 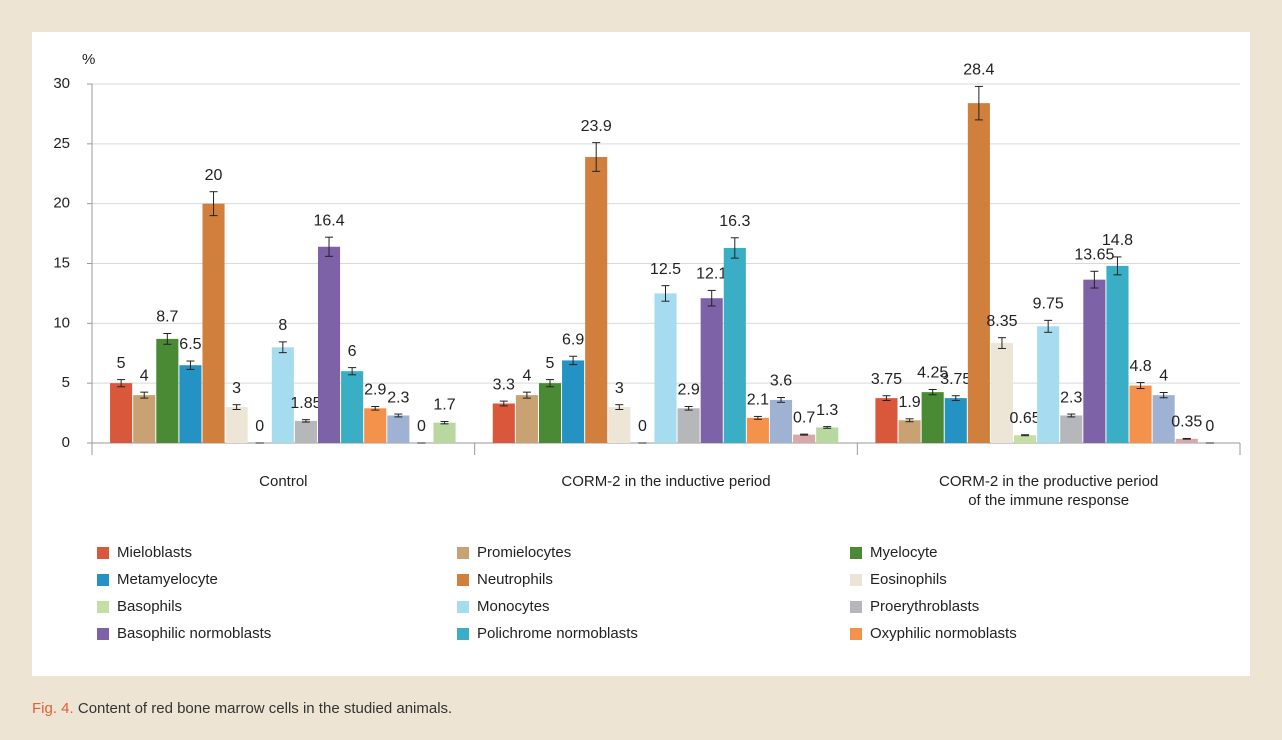 I want to click on data-label: 6, so click(x=352, y=351).